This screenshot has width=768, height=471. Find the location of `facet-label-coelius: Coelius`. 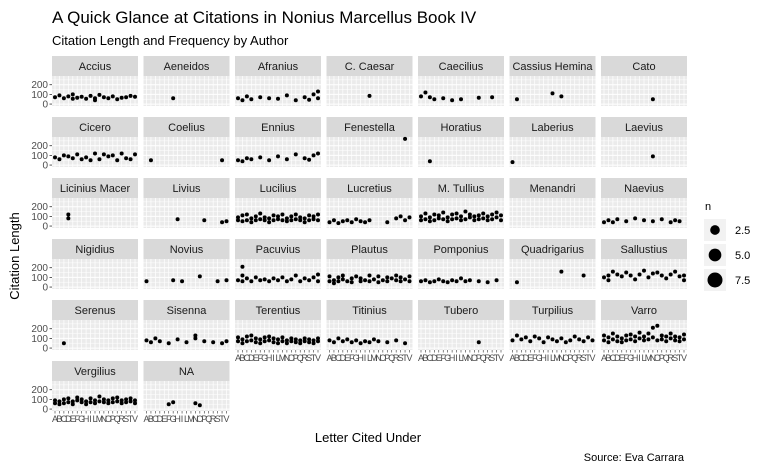

facet-label-coelius: Coelius is located at coordinates (186, 128).